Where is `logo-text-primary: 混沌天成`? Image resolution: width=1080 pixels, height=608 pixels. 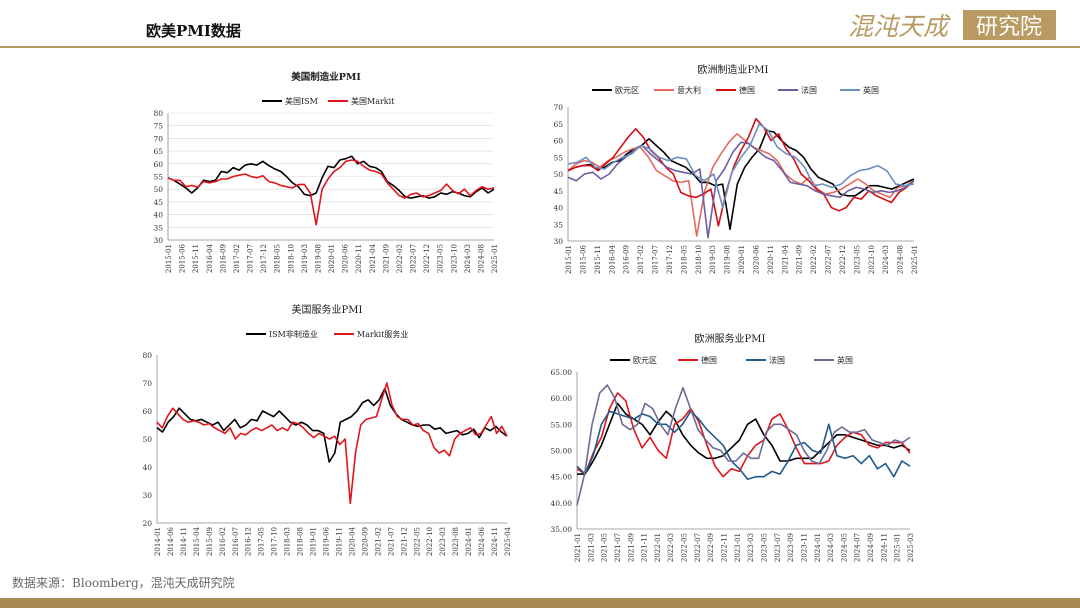
logo-text-primary: 混沌天成 is located at coordinates (899, 26).